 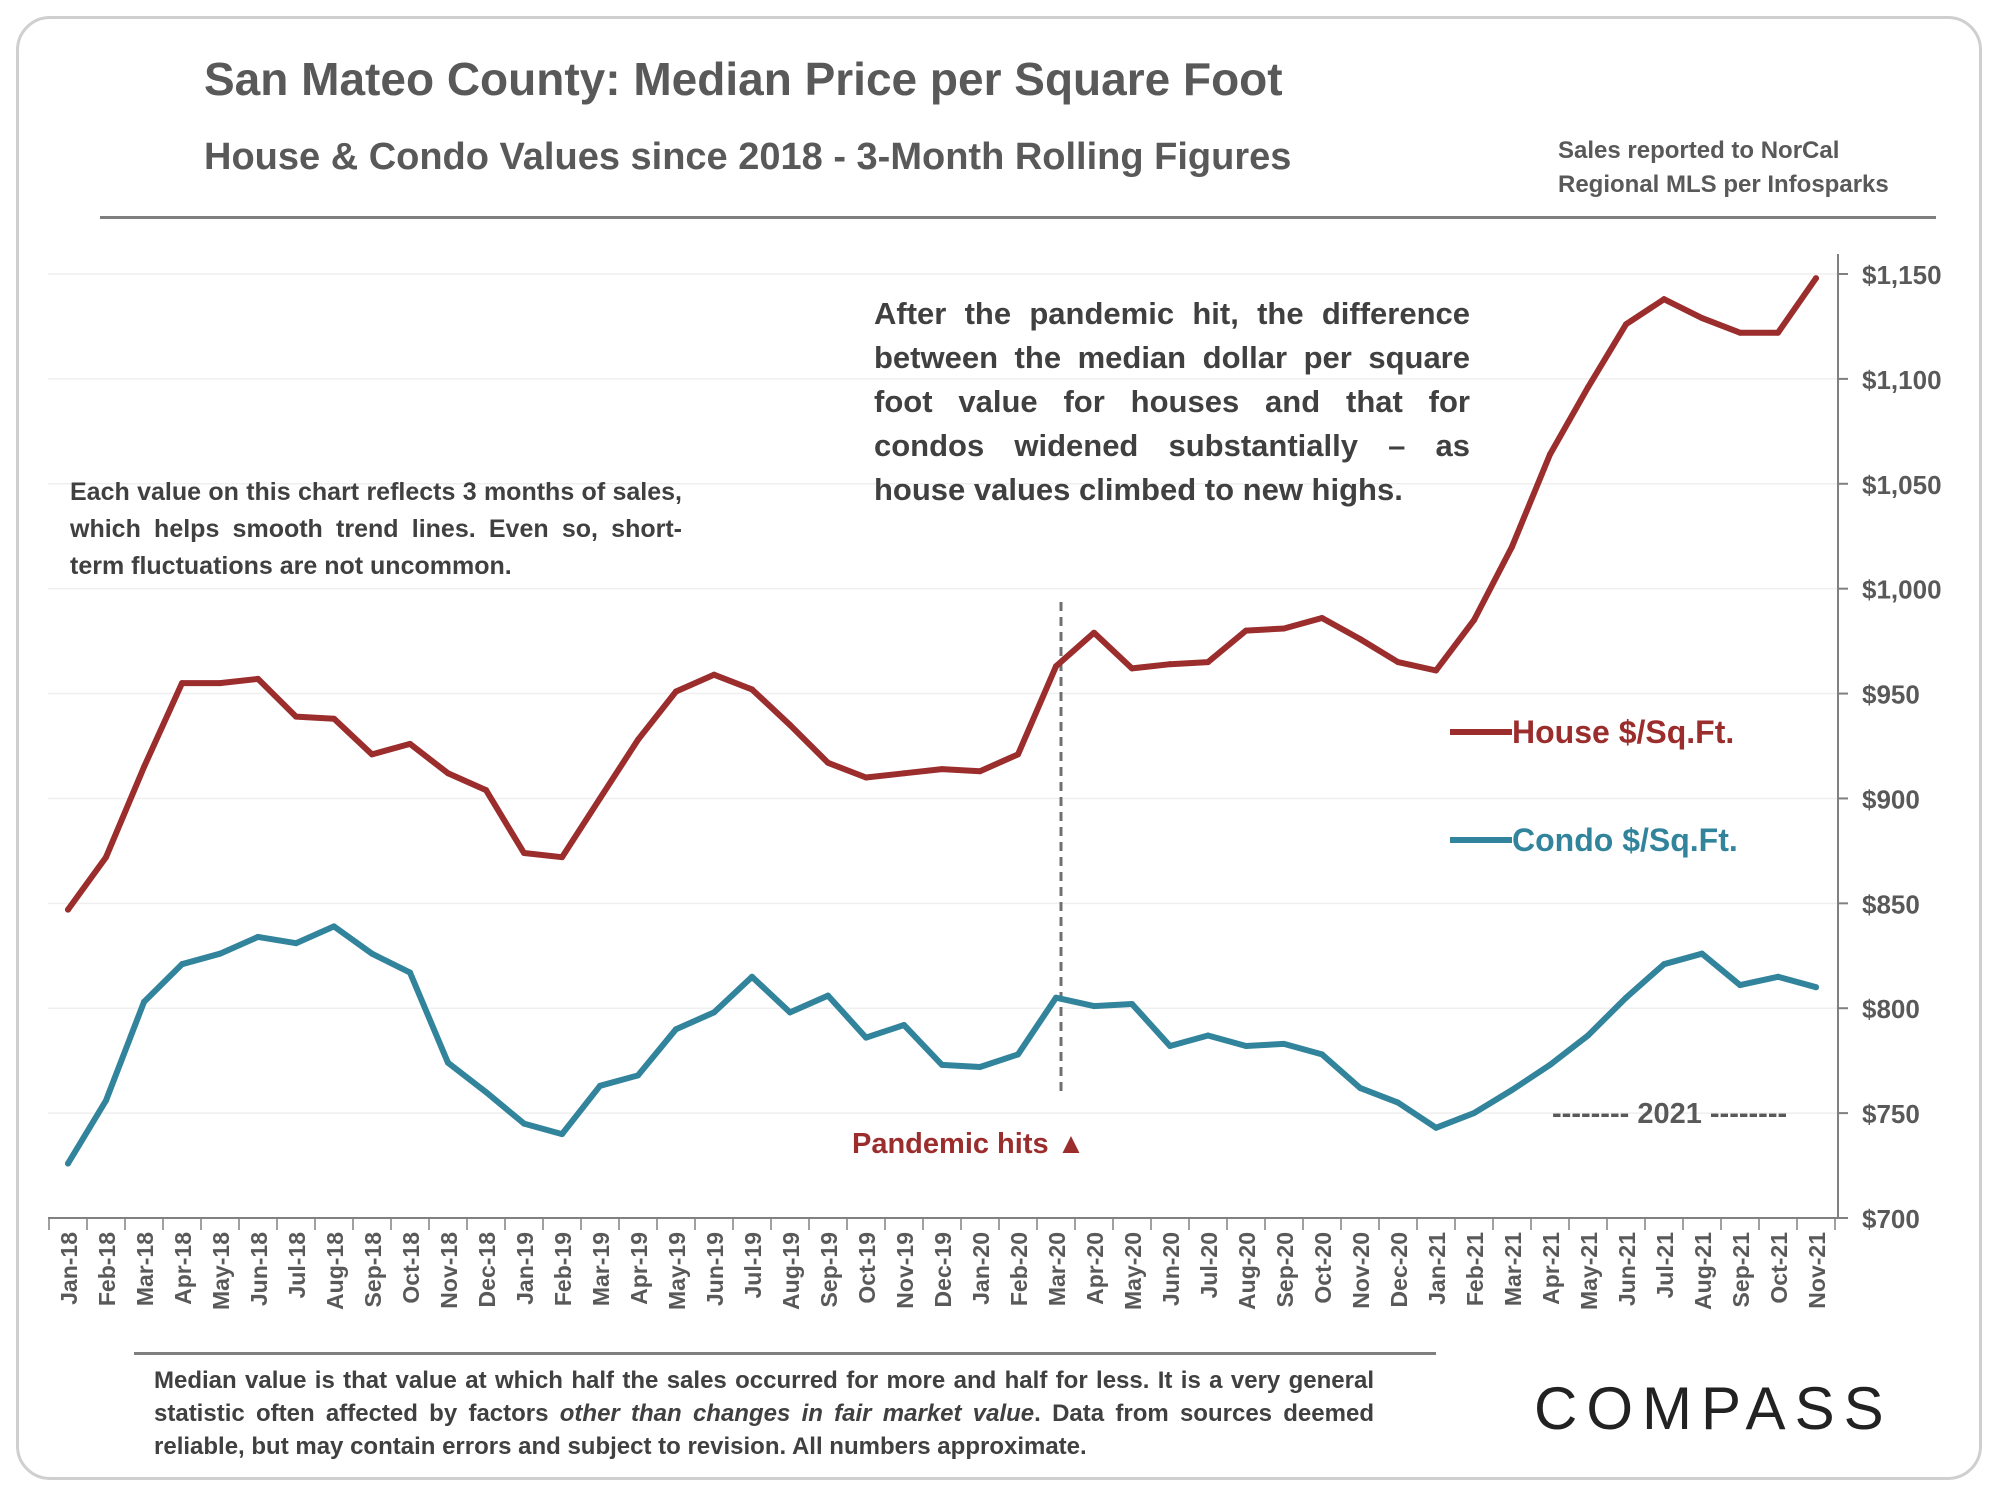 What do you see at coordinates (107, 1269) in the screenshot?
I see `x-tick-label: Feb-18` at bounding box center [107, 1269].